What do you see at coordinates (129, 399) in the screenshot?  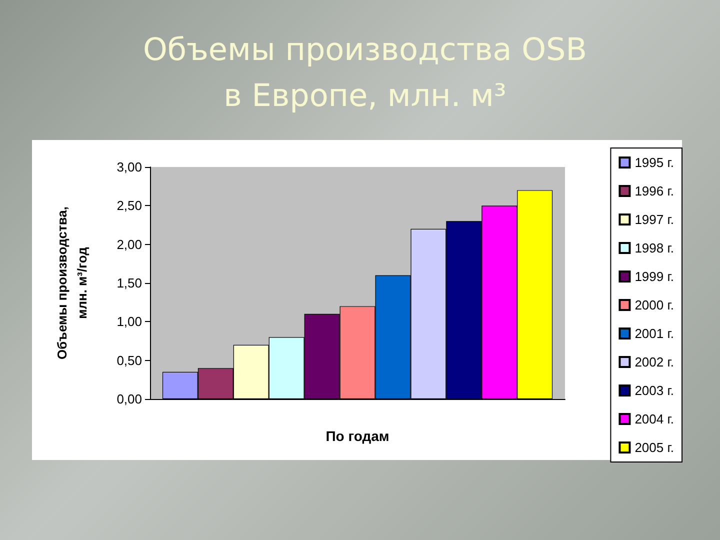 I see `y-tick-label: 0,00` at bounding box center [129, 399].